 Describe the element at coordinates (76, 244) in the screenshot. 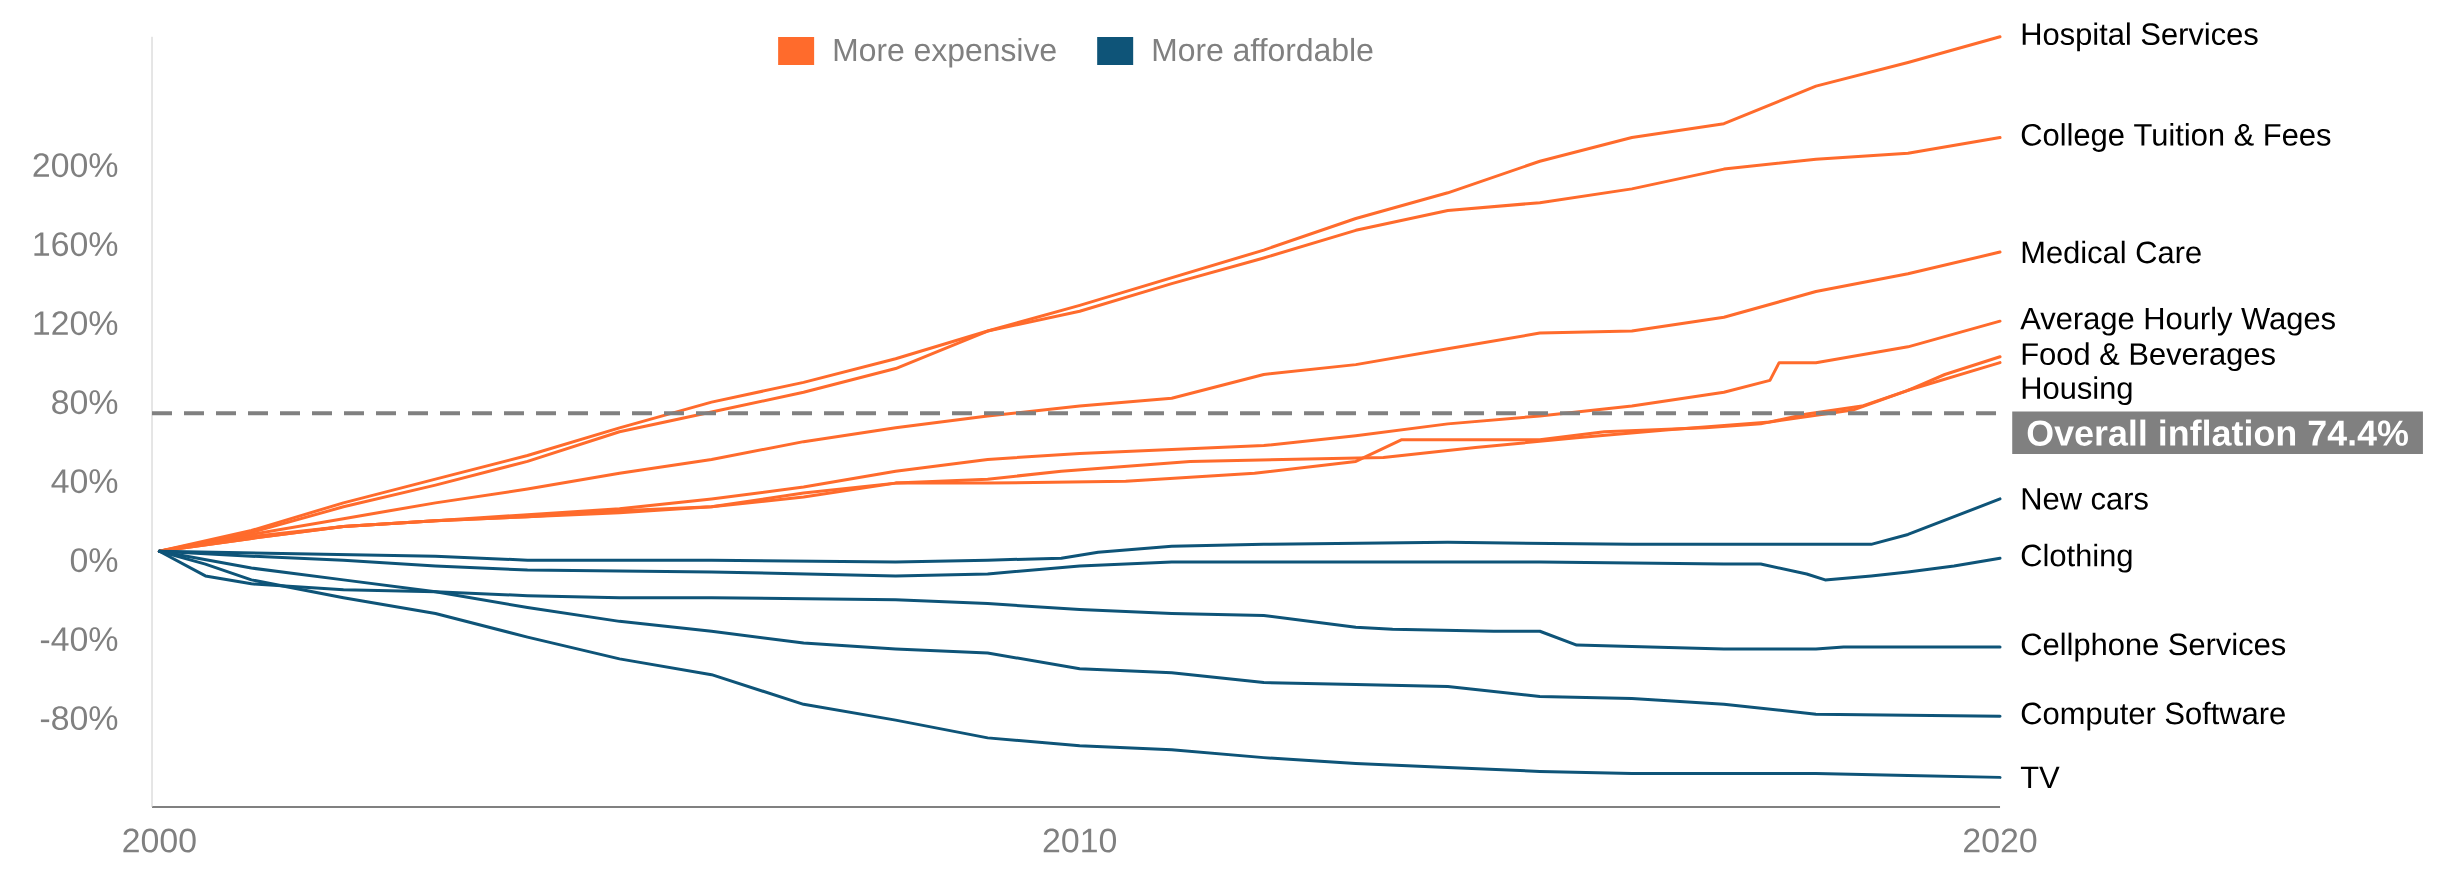

I see `y-tick-label: 160%` at that location.